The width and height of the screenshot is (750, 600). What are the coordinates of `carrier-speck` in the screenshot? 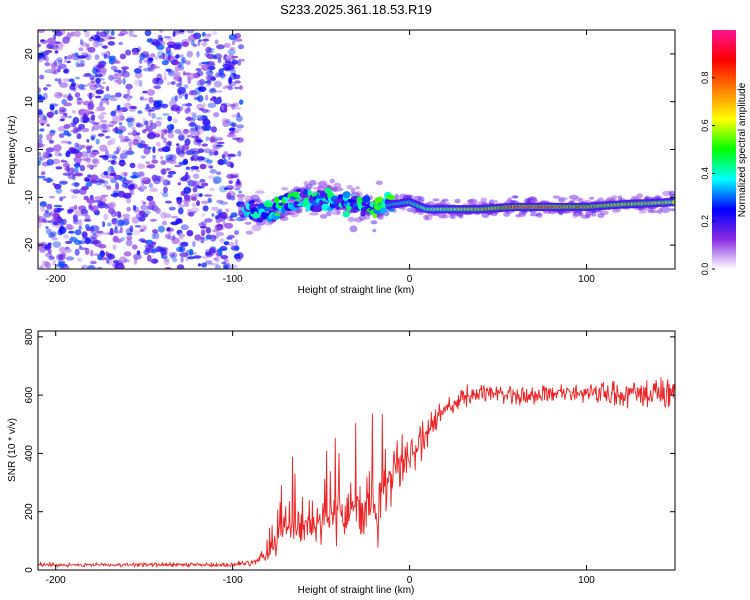 It's located at (260, 220).